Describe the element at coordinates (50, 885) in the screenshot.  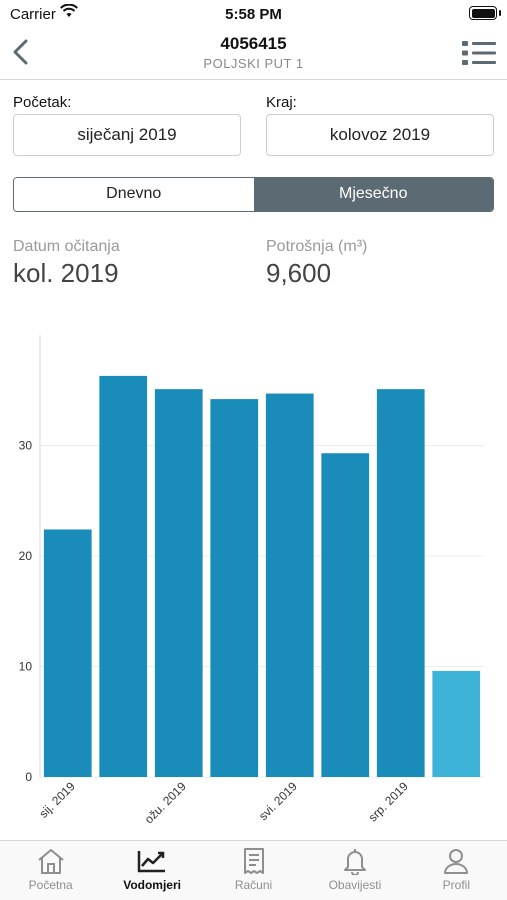
I see `tab-label-home: Početna` at that location.